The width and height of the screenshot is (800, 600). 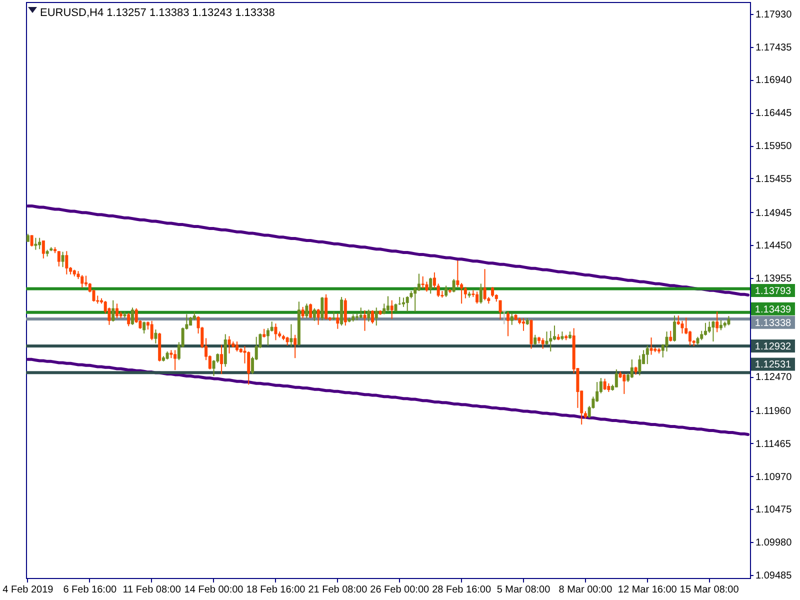 I want to click on x-tick-label: 12 Mar 16:00, so click(x=648, y=590).